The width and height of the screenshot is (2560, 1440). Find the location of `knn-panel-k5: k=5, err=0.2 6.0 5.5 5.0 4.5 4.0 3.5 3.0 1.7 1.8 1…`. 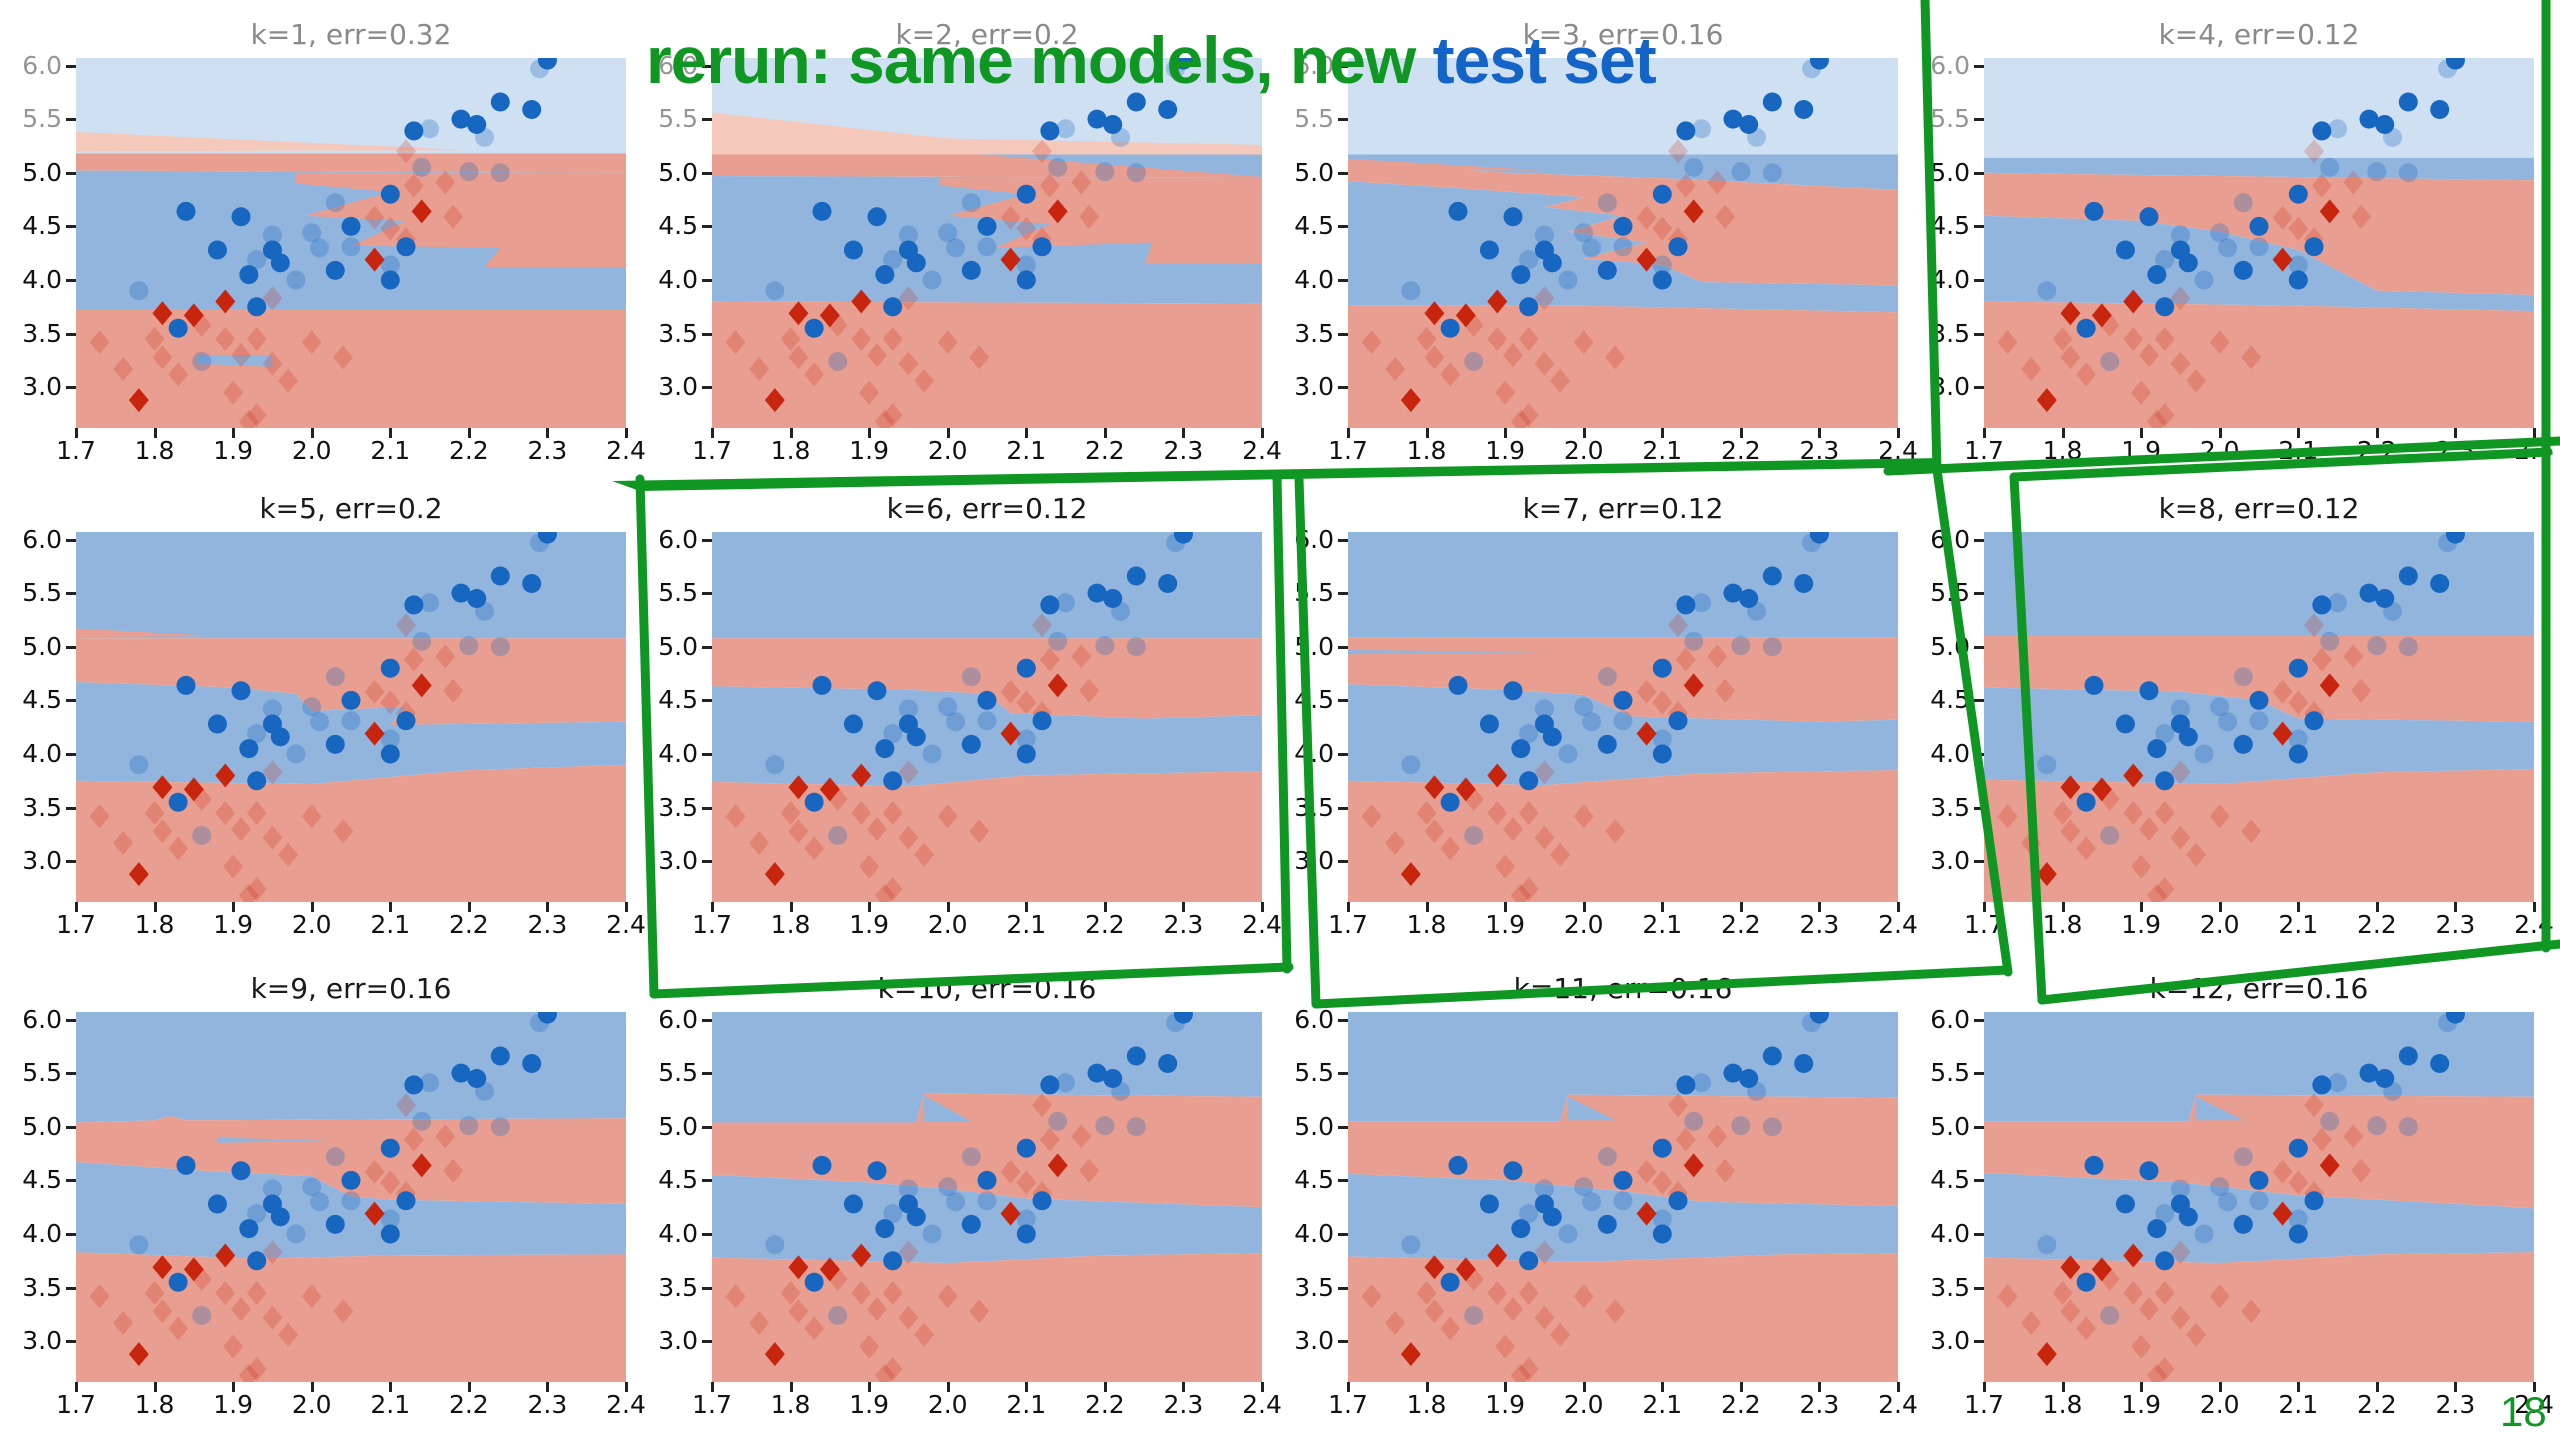

knn-panel-k5: k=5, err=0.2 6.0 5.5 5.0 4.5 4.0 3.5 3.0 1.7 1.8 1… is located at coordinates (334, 715).